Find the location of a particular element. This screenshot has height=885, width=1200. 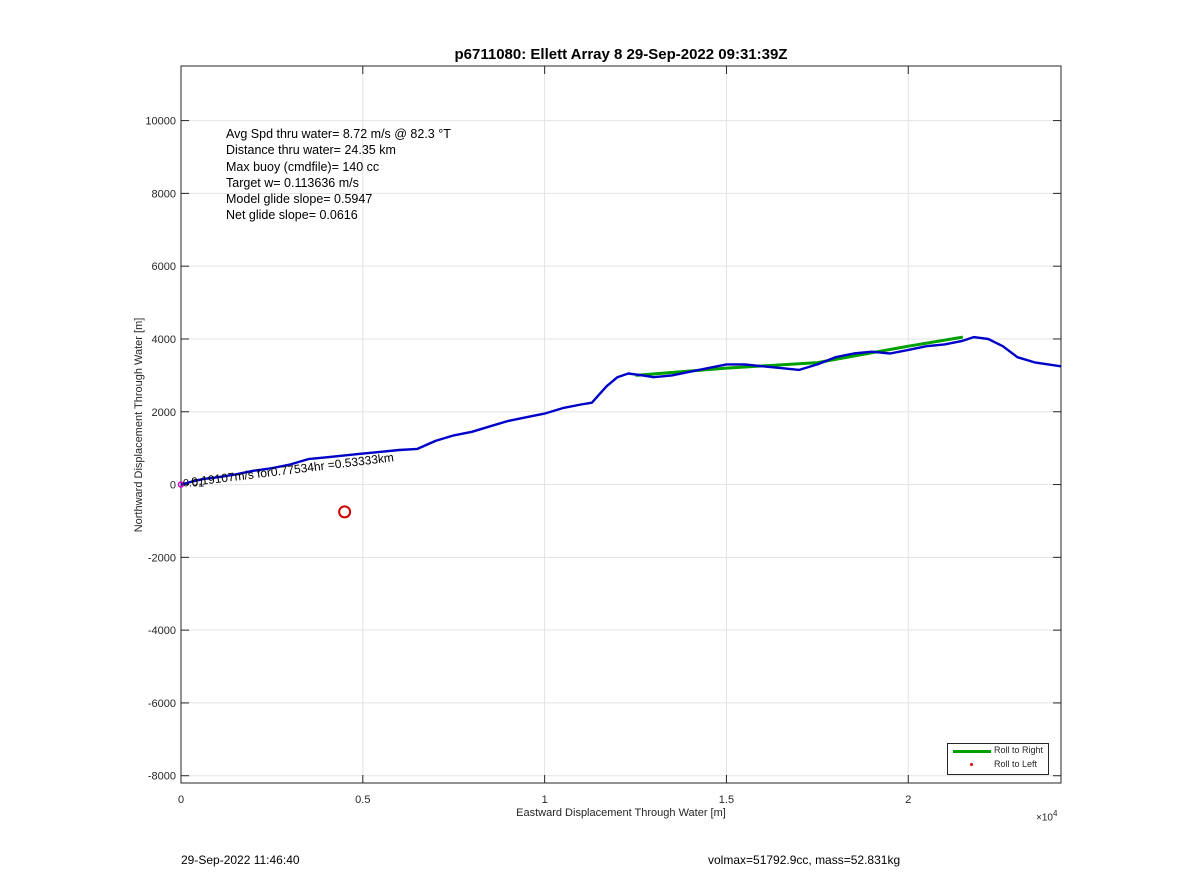

legend-label-roll-left: Roll to Left is located at coordinates (1016, 764).